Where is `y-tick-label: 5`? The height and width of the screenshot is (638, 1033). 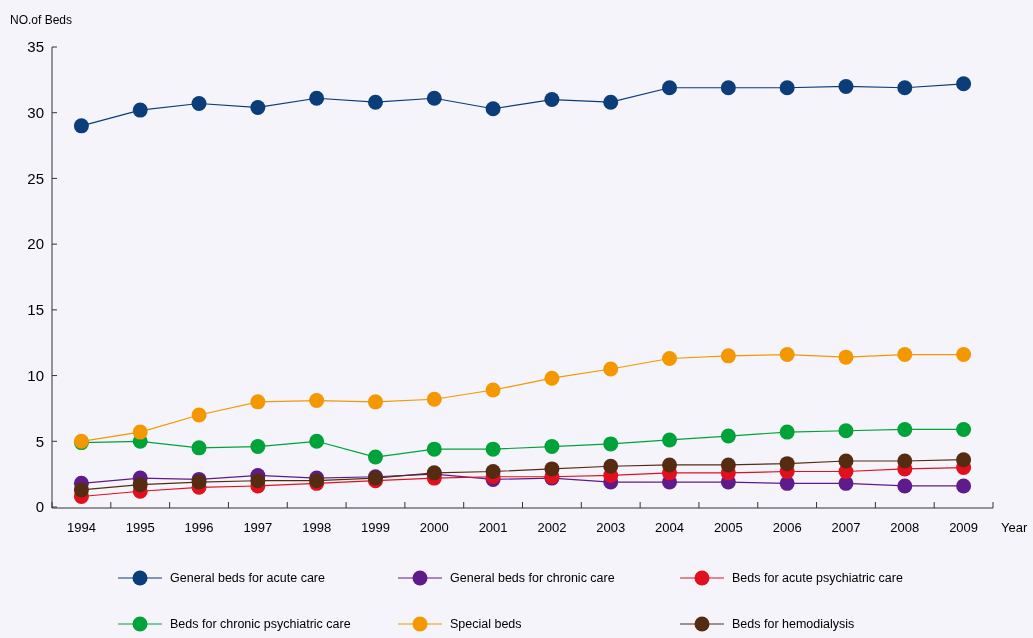
y-tick-label: 5 is located at coordinates (39, 441).